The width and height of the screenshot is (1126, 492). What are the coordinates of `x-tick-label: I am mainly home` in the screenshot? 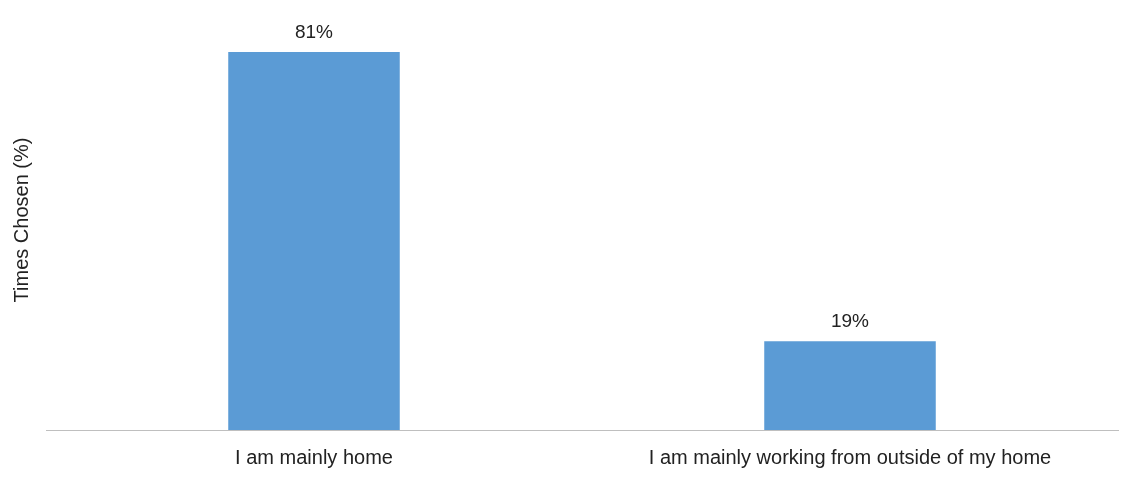 It's located at (314, 456).